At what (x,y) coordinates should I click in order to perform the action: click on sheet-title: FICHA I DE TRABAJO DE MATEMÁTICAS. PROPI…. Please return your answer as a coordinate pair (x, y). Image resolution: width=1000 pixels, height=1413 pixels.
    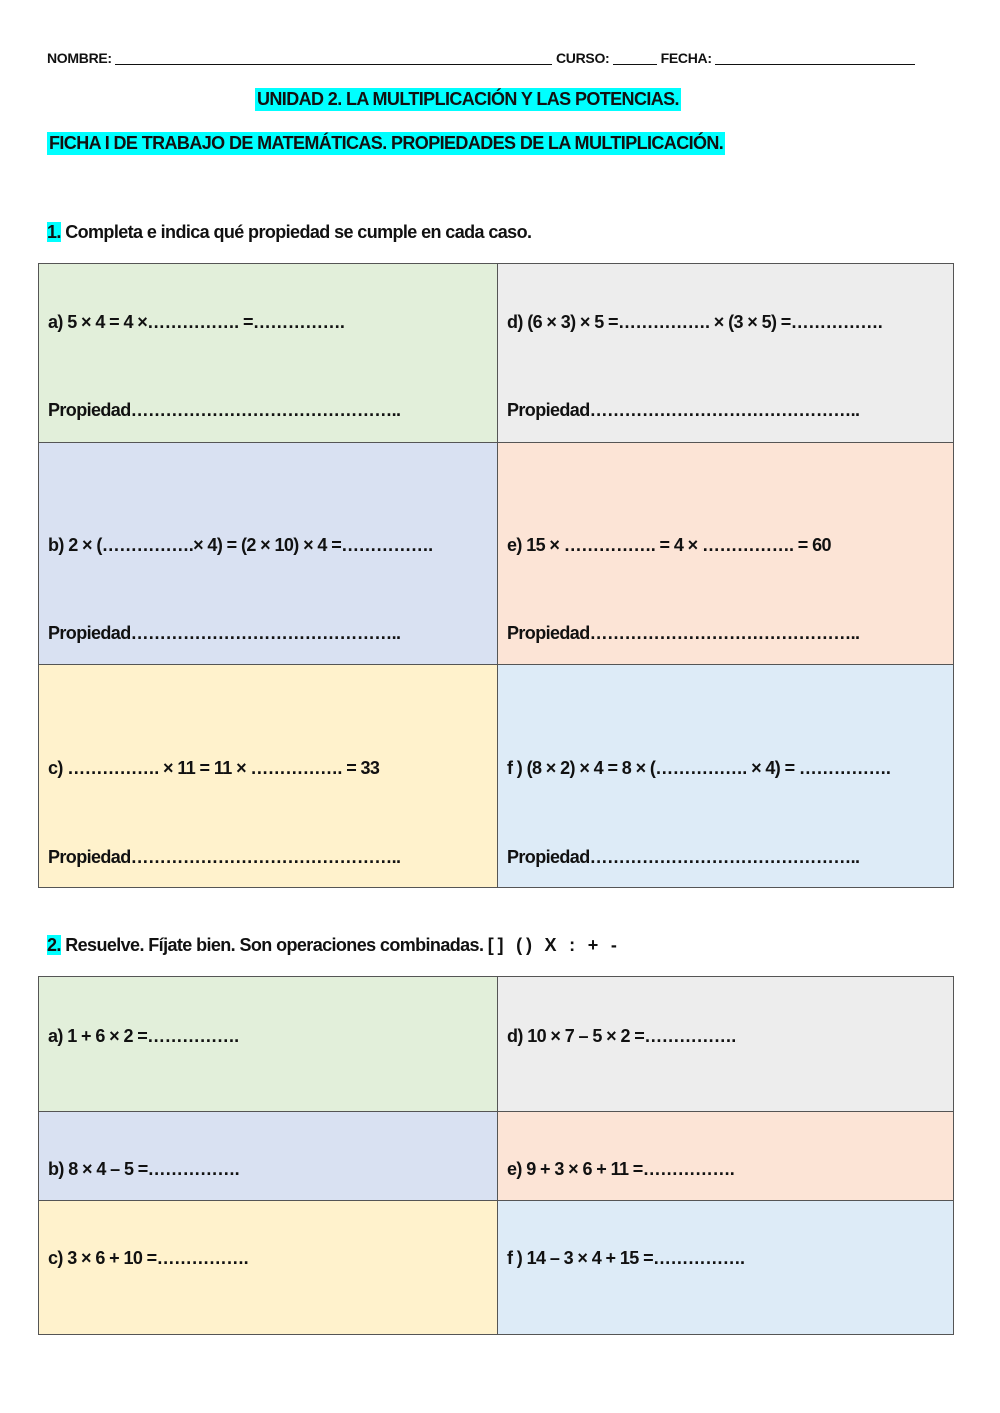
    Looking at the image, I should click on (386, 143).